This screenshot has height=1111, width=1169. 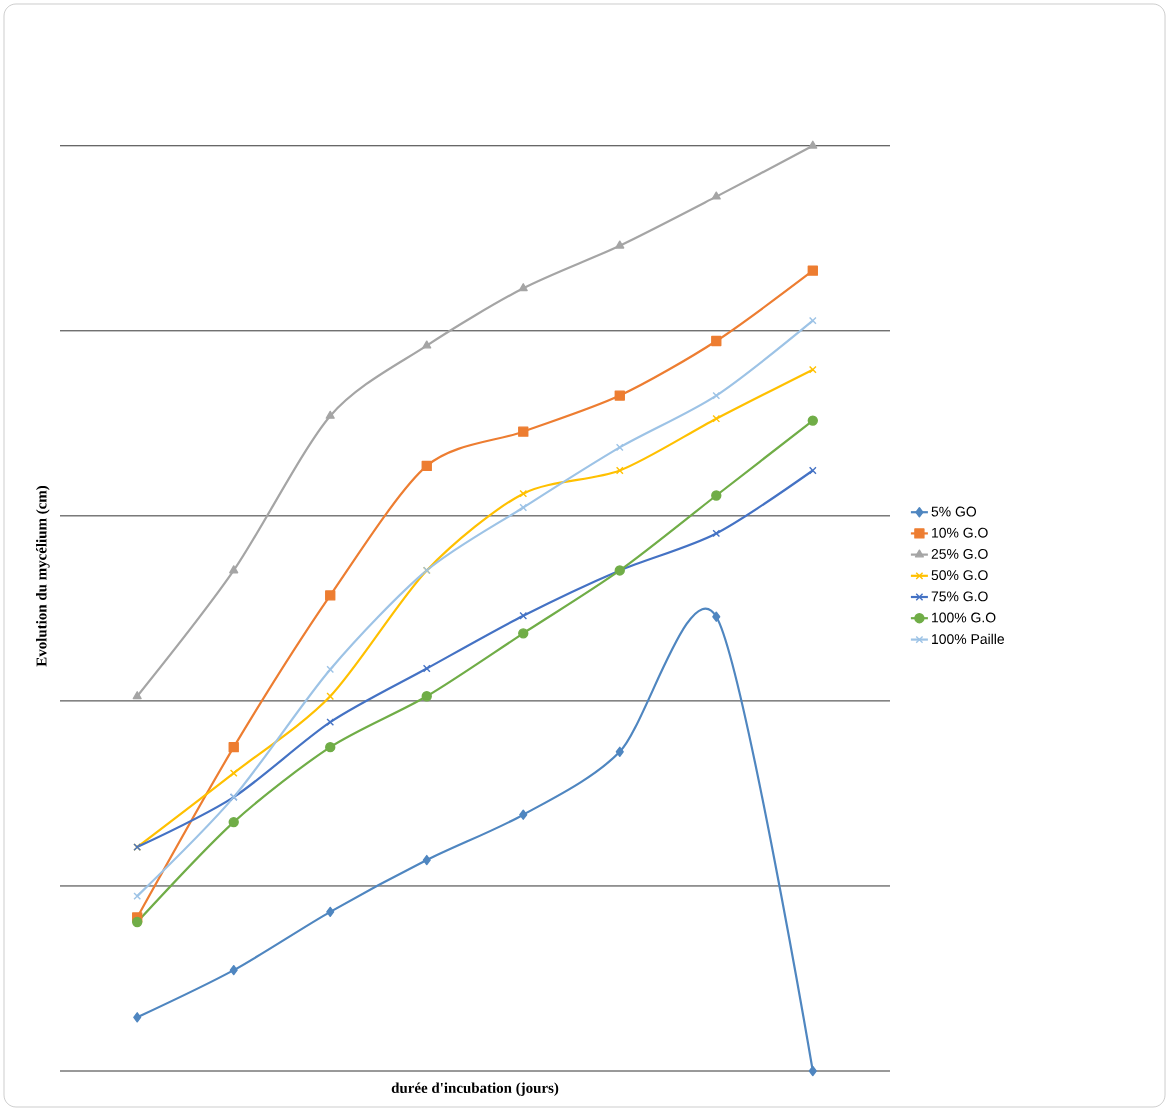 What do you see at coordinates (954, 511) in the screenshot?
I see `legend-label: 5% GO` at bounding box center [954, 511].